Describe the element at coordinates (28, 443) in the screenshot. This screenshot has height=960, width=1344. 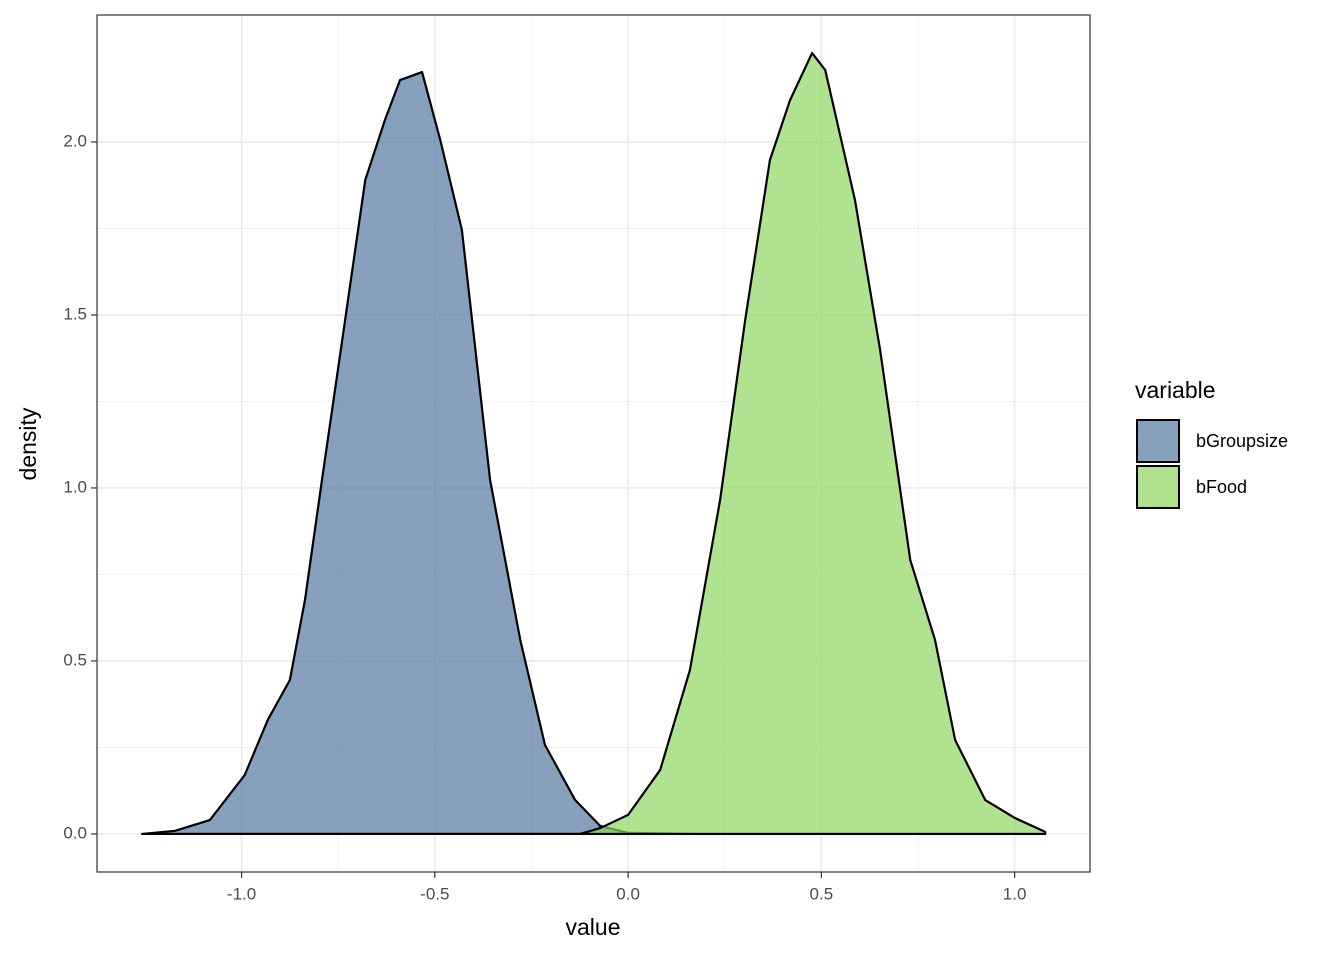
I see `y-axis-title: density` at that location.